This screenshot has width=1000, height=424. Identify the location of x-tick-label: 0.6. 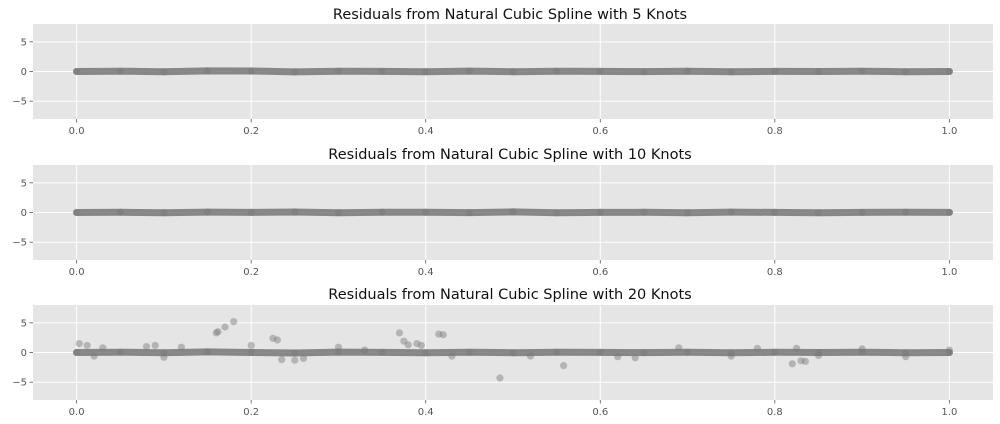
(600, 131).